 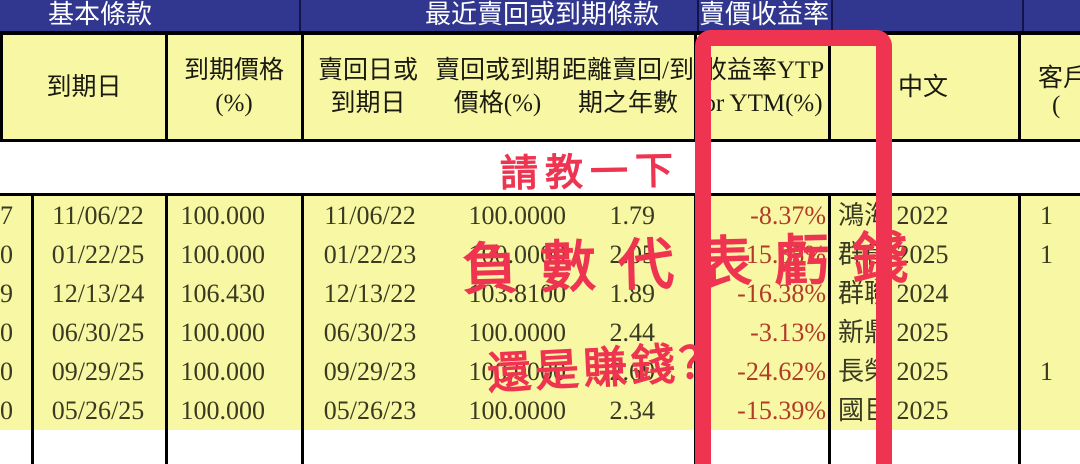 I want to click on red-note-negative-means-loss: 負數代表虧錢, so click(x=696, y=264).